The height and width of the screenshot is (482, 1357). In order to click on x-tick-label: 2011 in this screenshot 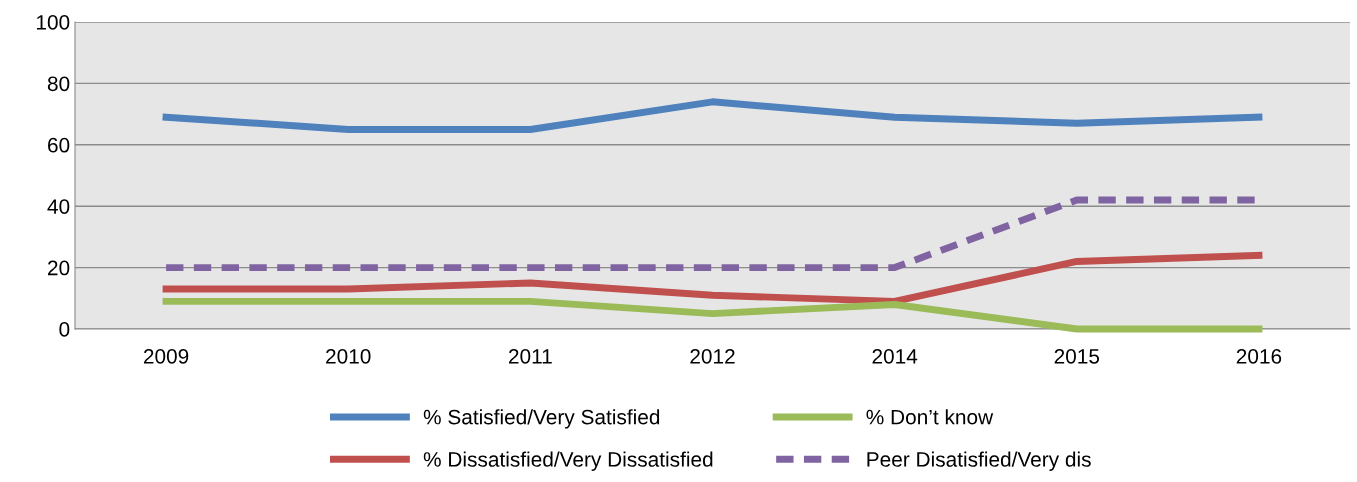, I will do `click(530, 356)`.